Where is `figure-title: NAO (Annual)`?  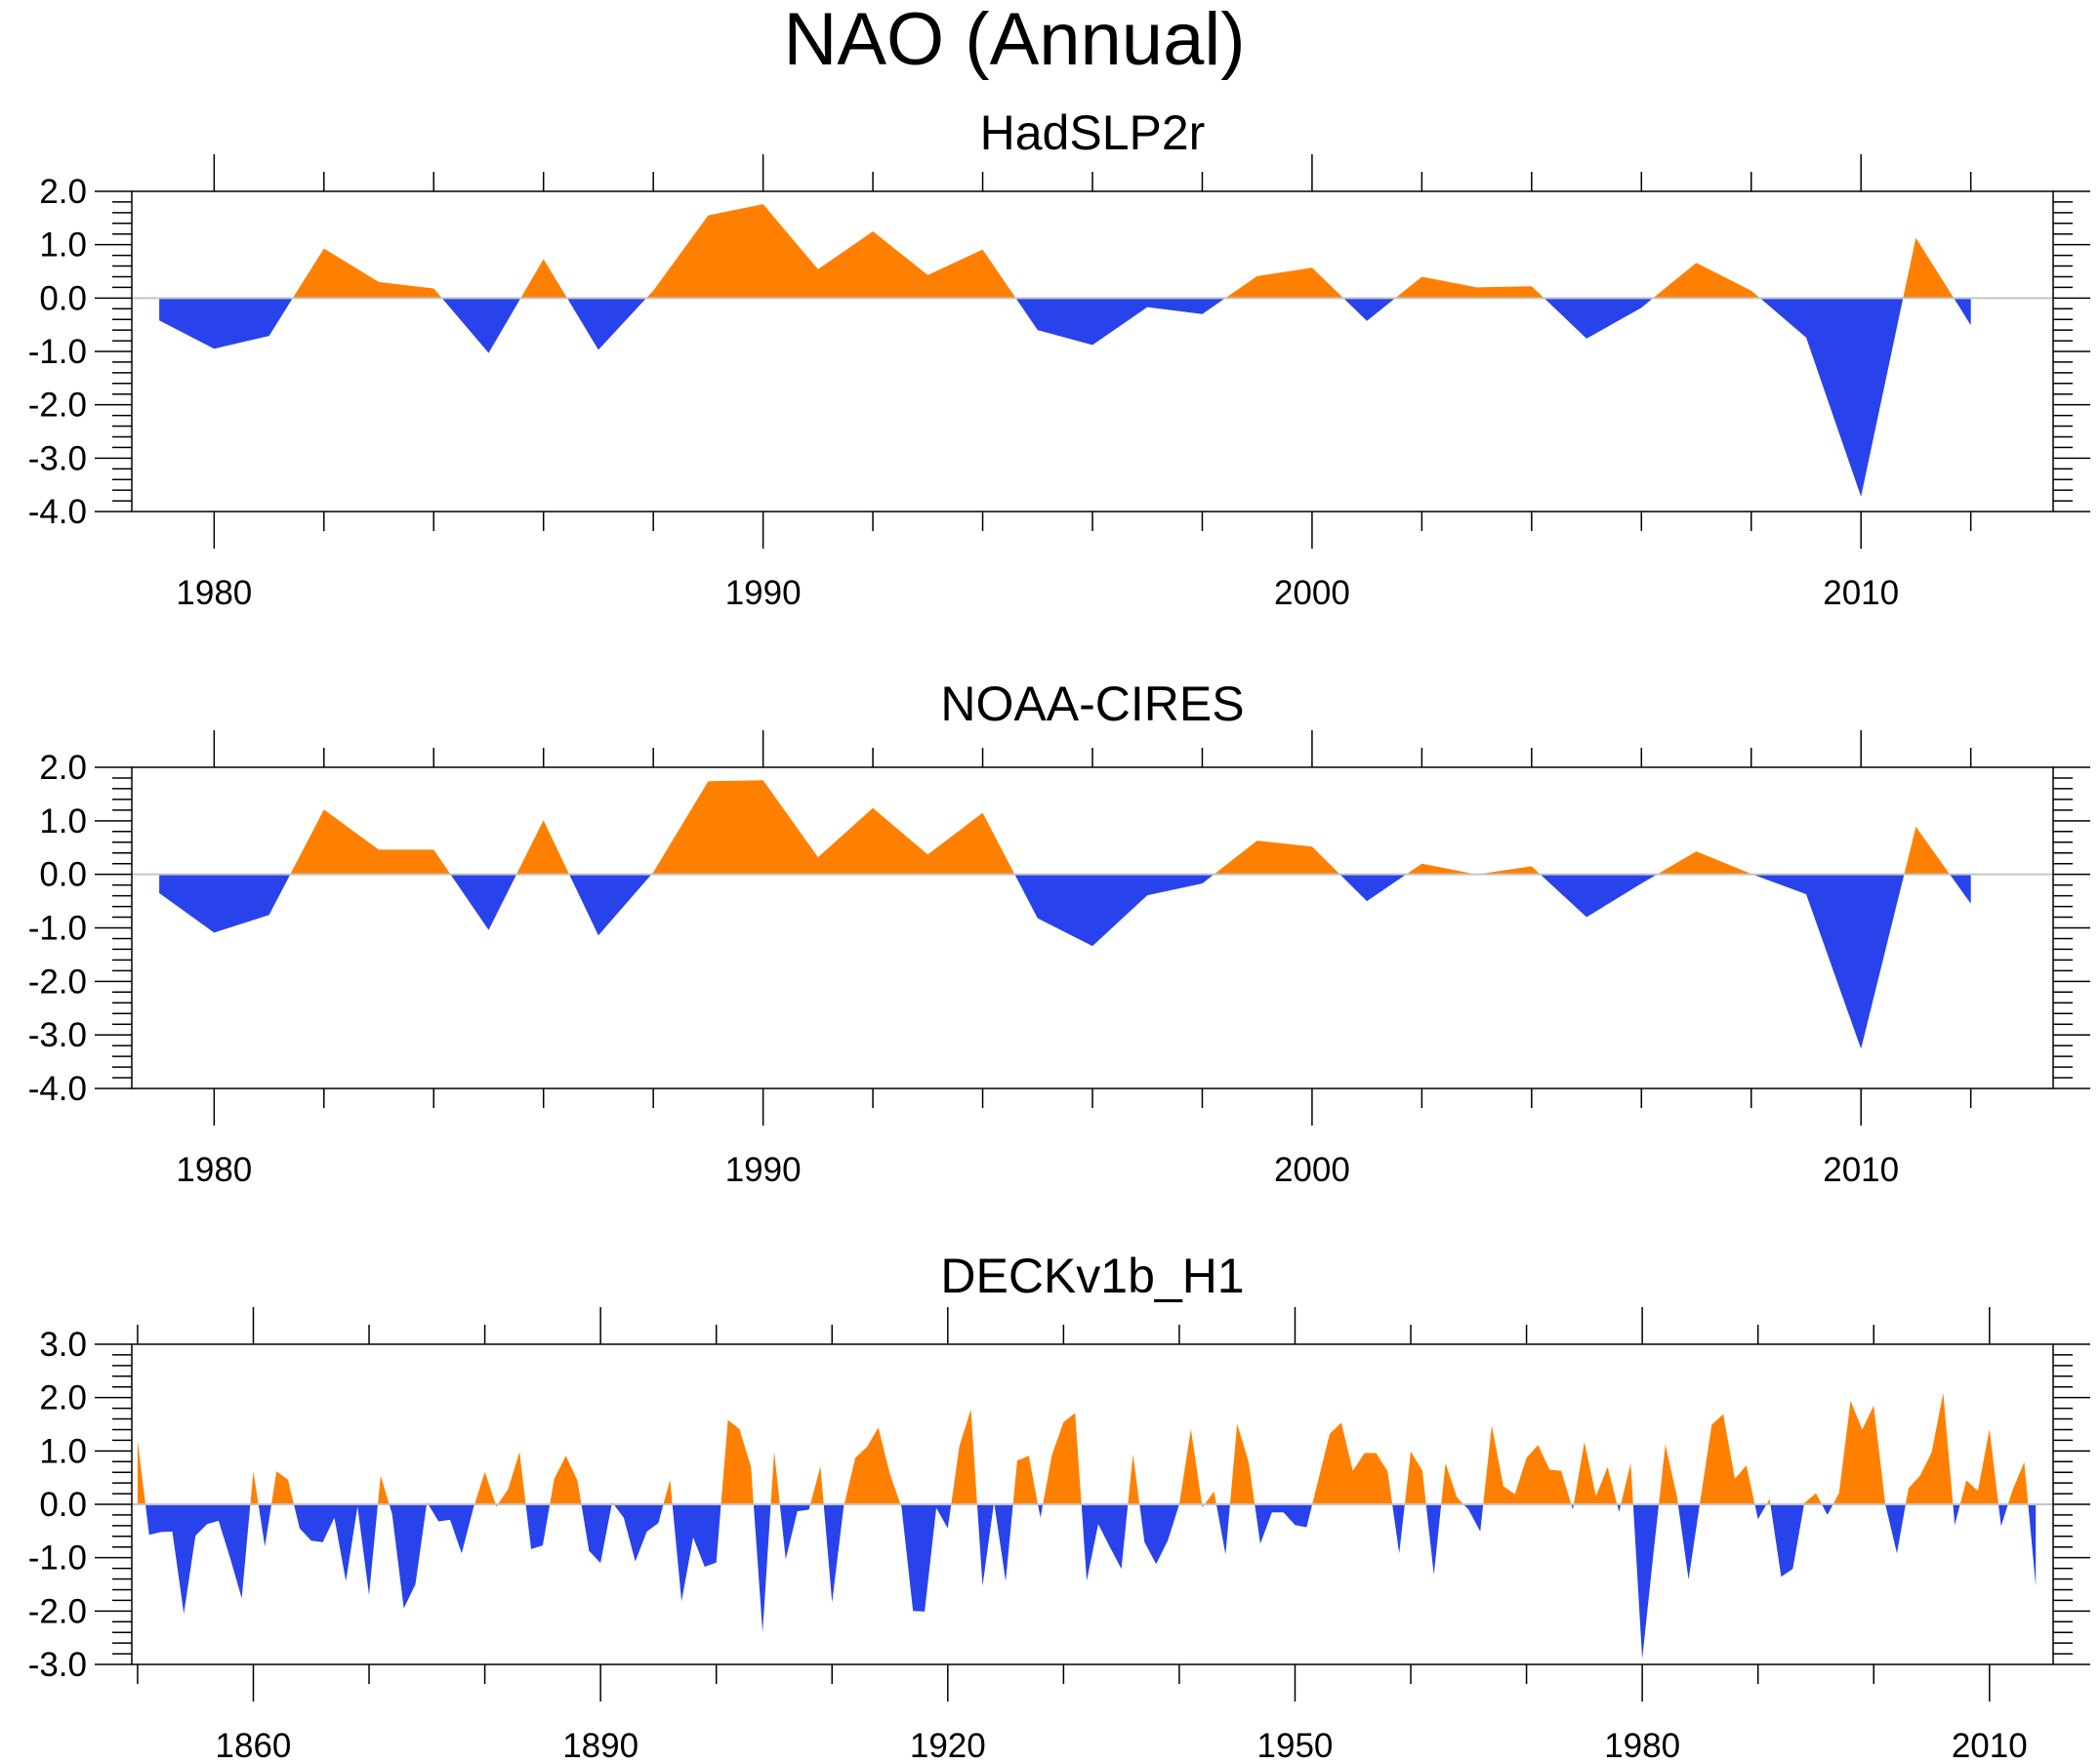 figure-title: NAO (Annual) is located at coordinates (1014, 41).